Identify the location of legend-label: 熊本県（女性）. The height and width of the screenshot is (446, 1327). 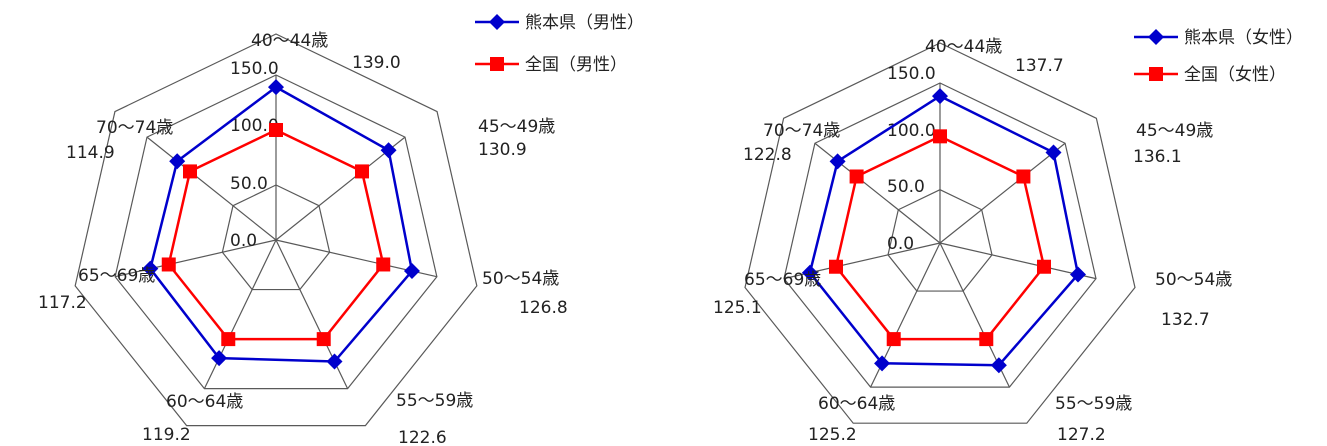
(1243, 38).